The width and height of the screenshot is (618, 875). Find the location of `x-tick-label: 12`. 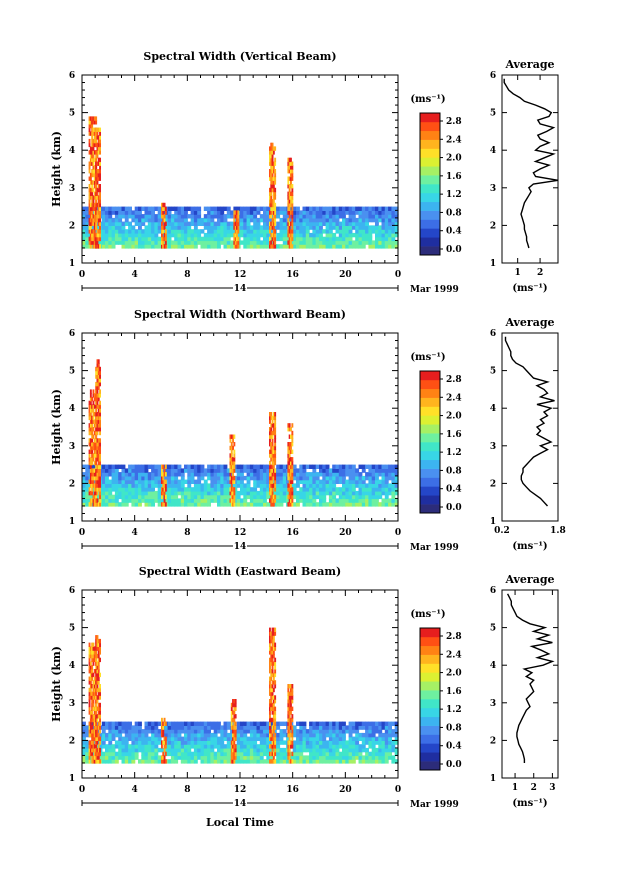

x-tick-label: 12 is located at coordinates (240, 275).